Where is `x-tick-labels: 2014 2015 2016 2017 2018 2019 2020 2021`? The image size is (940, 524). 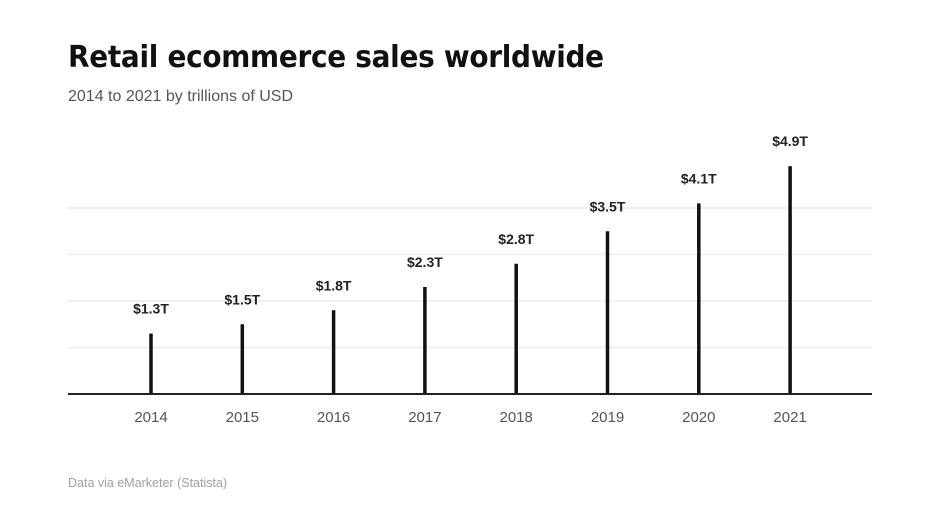
x-tick-labels: 2014 2015 2016 2017 2018 2019 2020 2021 is located at coordinates (470, 417).